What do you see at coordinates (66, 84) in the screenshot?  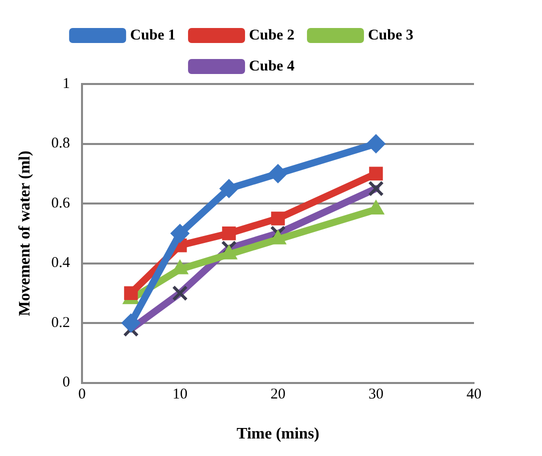 I see `y-tick-label: 1` at bounding box center [66, 84].